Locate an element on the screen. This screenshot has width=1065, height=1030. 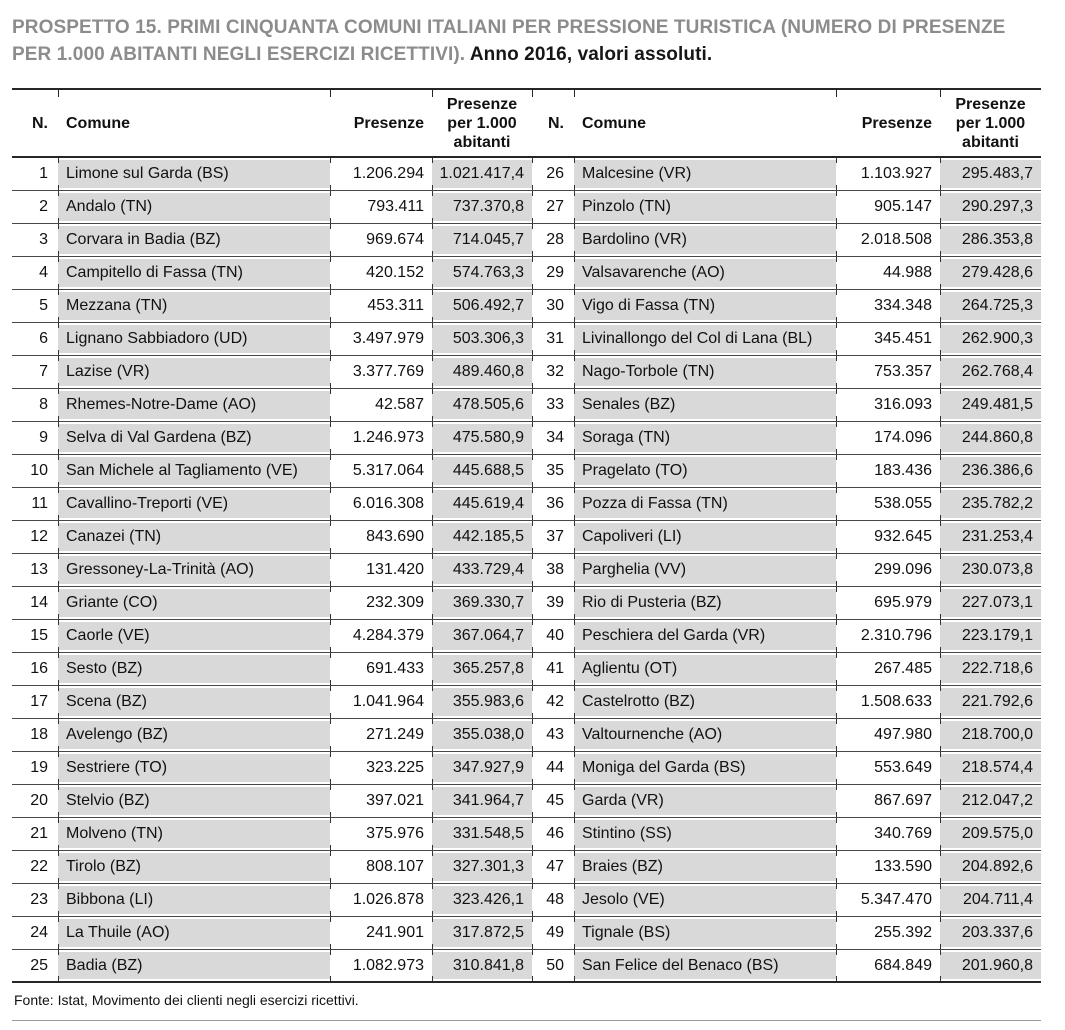
per-1000-cell: 714.045,7 is located at coordinates (482, 240).